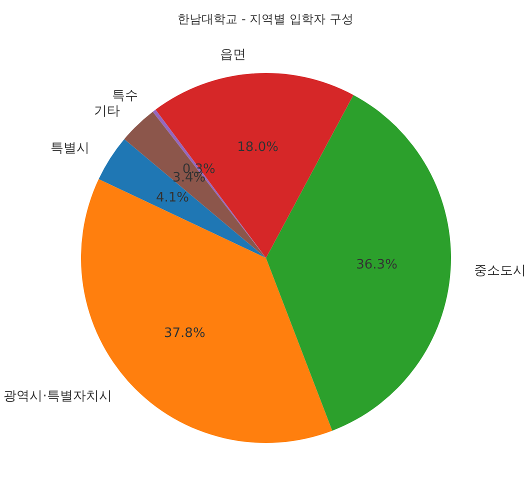  What do you see at coordinates (500, 270) in the screenshot?
I see `slice-label: 중소도시` at bounding box center [500, 270].